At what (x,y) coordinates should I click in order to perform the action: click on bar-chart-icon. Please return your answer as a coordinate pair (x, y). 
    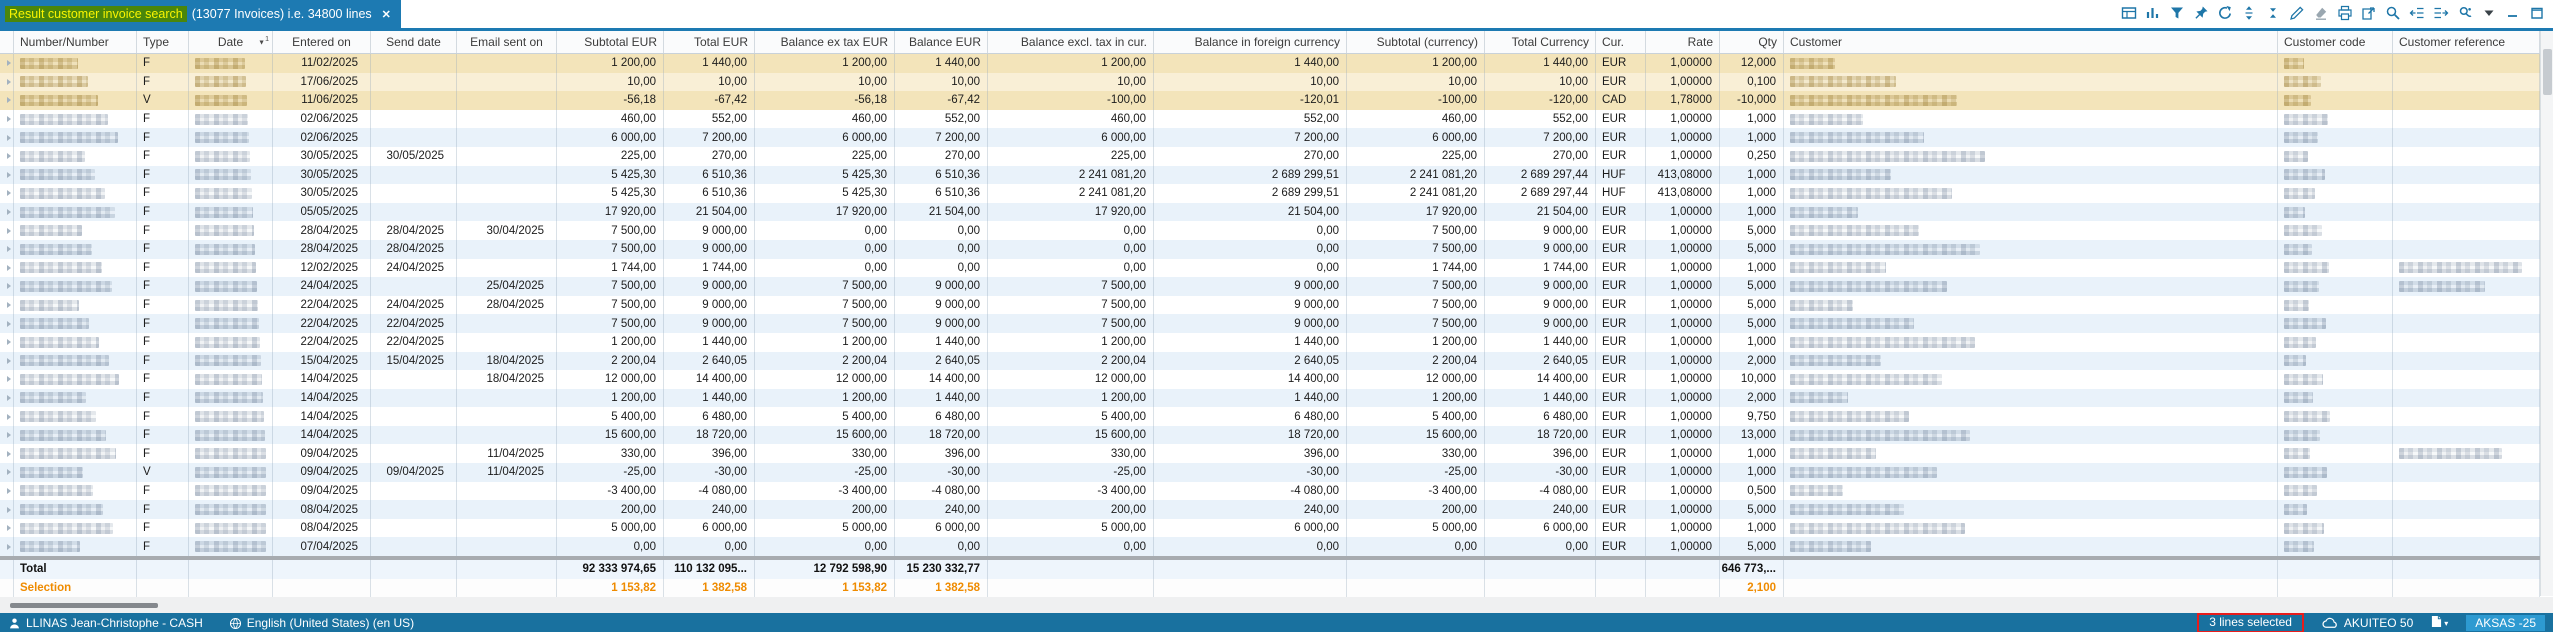
    Looking at the image, I should click on (2153, 13).